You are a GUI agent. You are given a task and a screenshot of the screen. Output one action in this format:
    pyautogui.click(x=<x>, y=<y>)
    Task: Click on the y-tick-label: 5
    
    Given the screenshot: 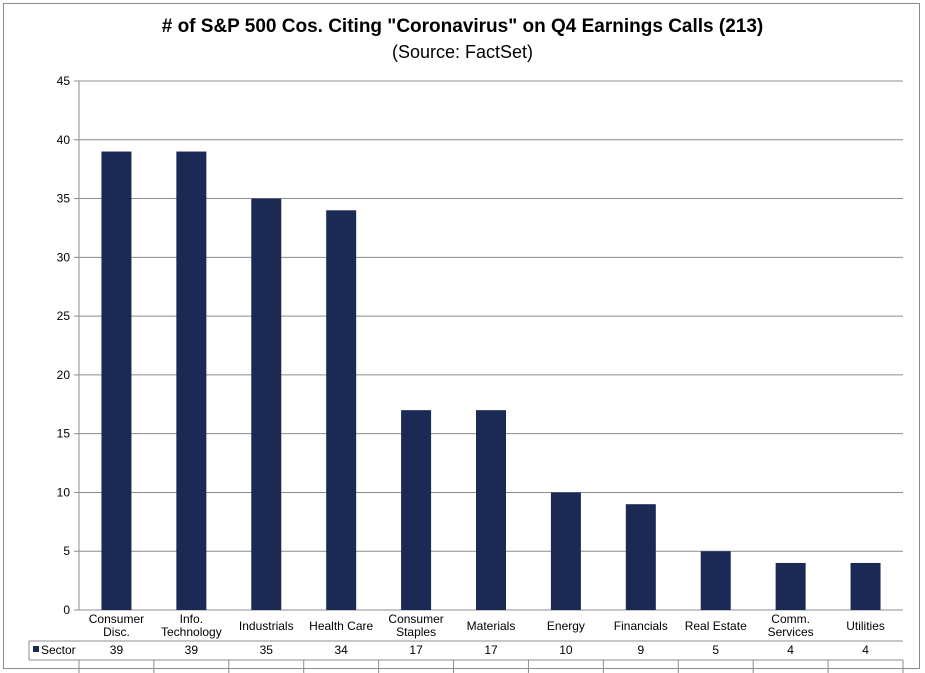 What is the action you would take?
    pyautogui.click(x=66, y=551)
    